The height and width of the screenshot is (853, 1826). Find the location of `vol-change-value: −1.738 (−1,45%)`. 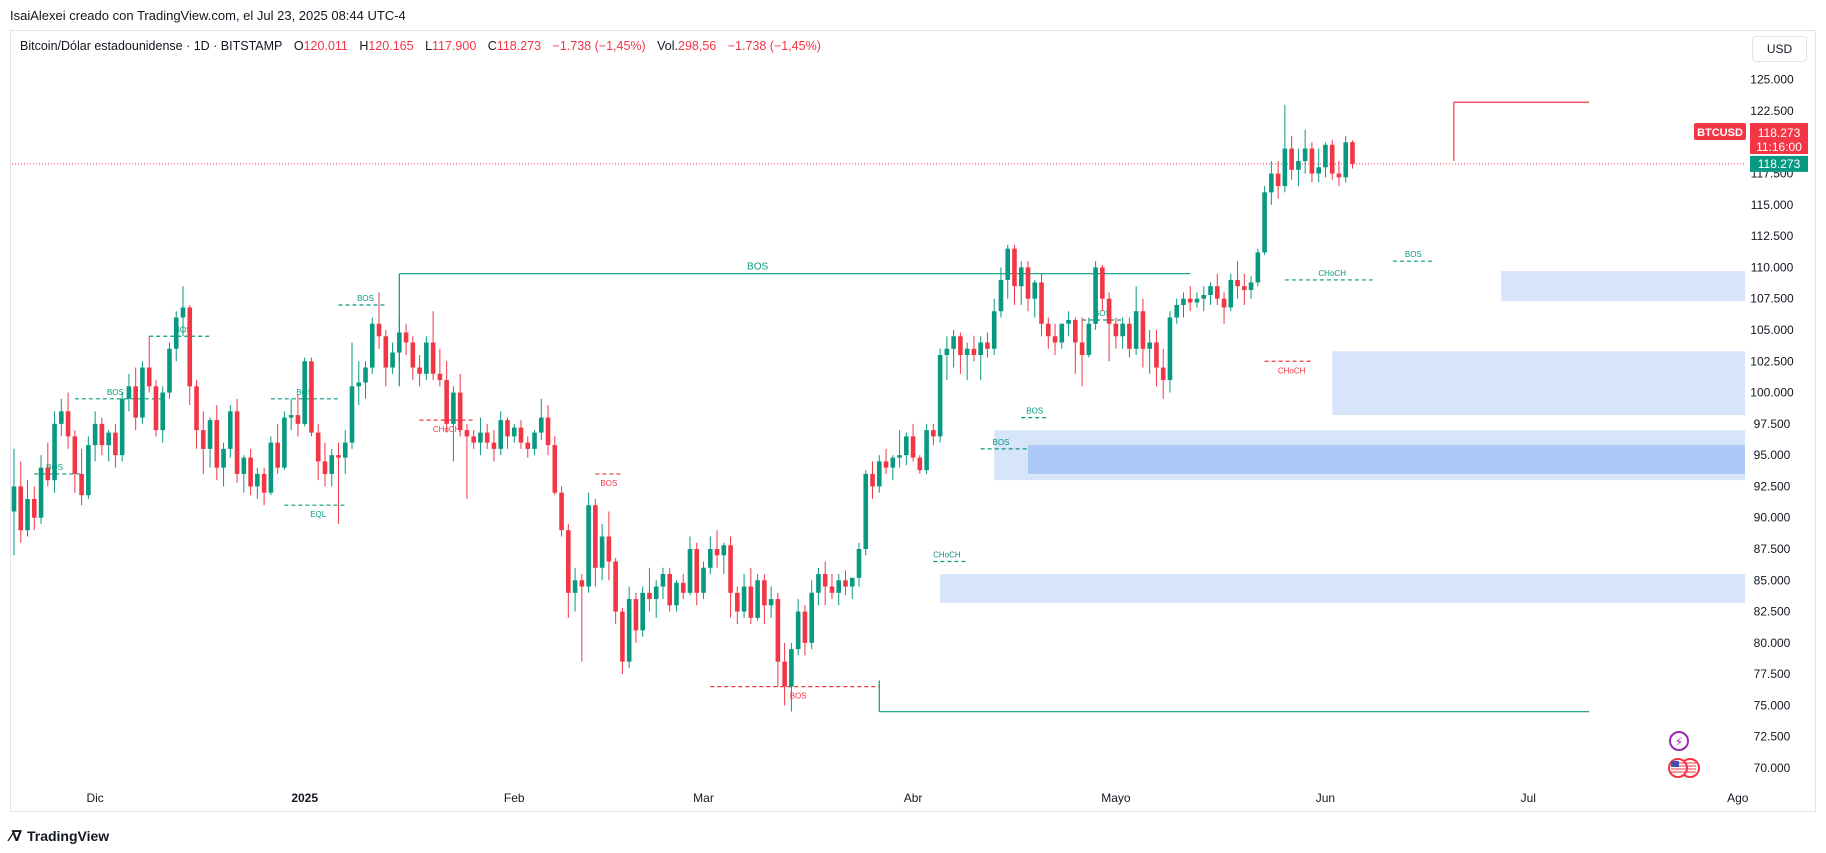

vol-change-value: −1.738 (−1,45%) is located at coordinates (774, 46).